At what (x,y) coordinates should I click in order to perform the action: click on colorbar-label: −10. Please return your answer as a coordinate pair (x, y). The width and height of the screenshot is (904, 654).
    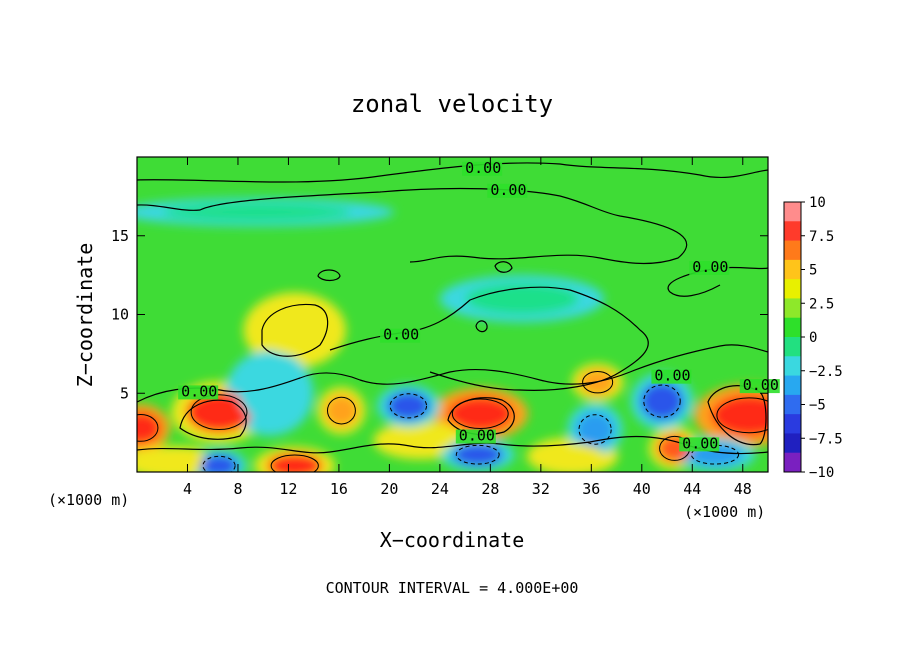
    Looking at the image, I should click on (821, 473).